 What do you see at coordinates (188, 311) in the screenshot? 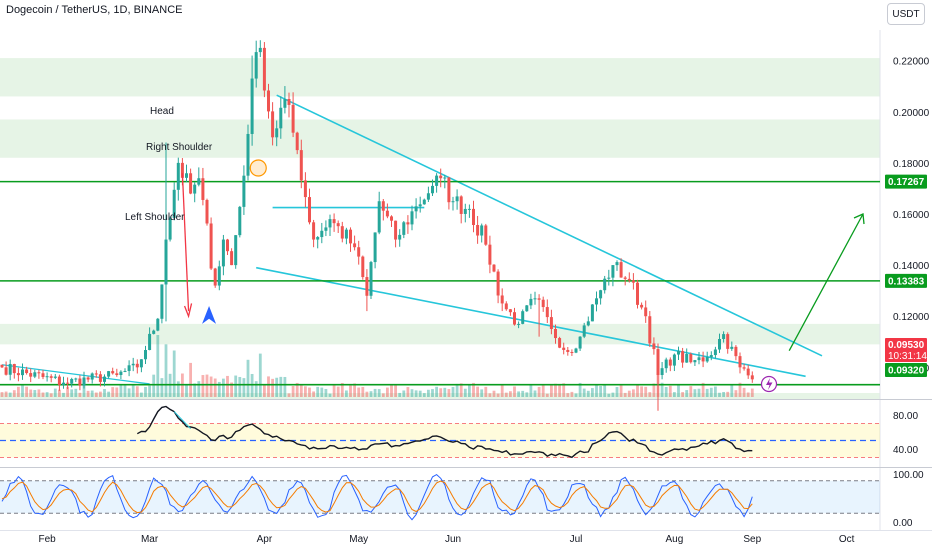
I see `red-arrow-head` at bounding box center [188, 311].